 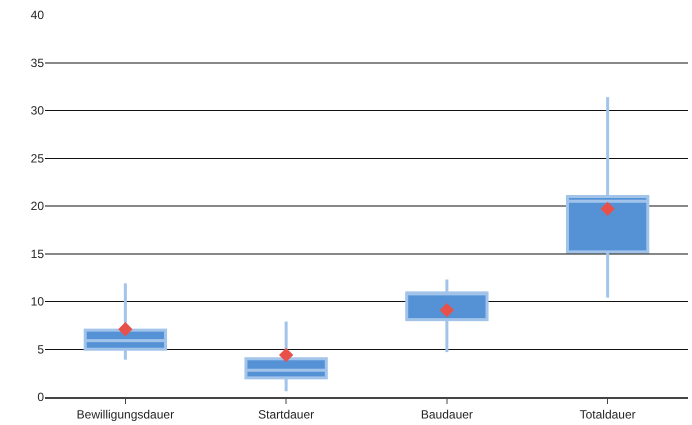 I want to click on y-tick-label: 5, so click(x=40, y=349).